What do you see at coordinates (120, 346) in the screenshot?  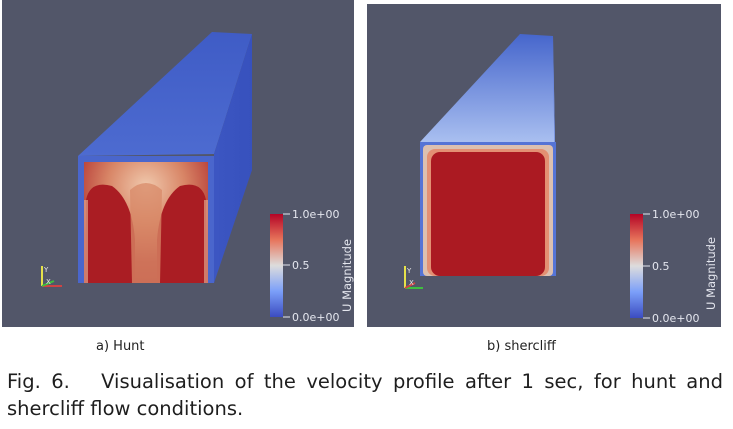 I see `subfigure-label-a: a) Hunt` at bounding box center [120, 346].